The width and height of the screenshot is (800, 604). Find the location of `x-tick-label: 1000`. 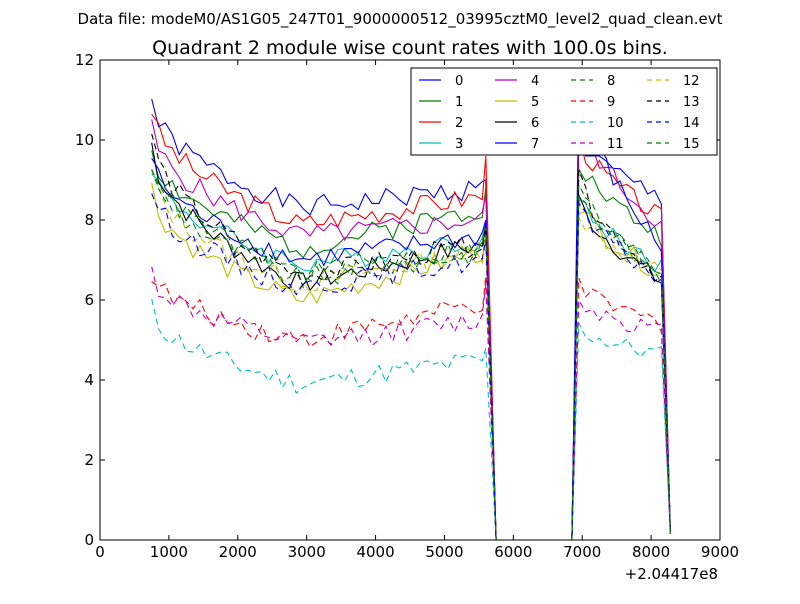

x-tick-label: 1000 is located at coordinates (169, 552).